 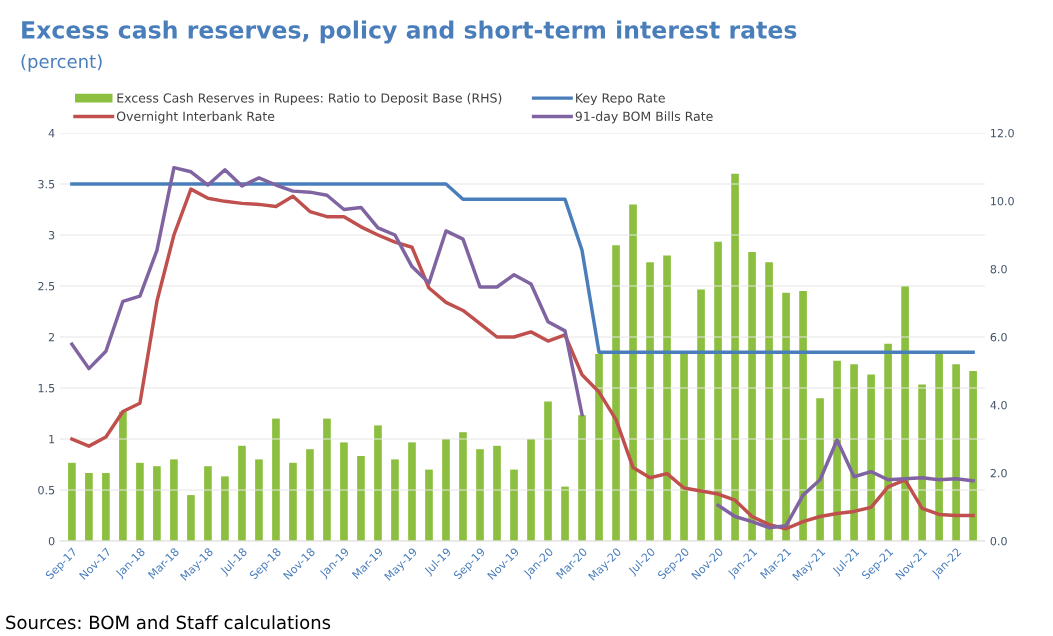 I want to click on chart-title: Excess cash reserves, policy and short-term interest rates, so click(x=409, y=32).